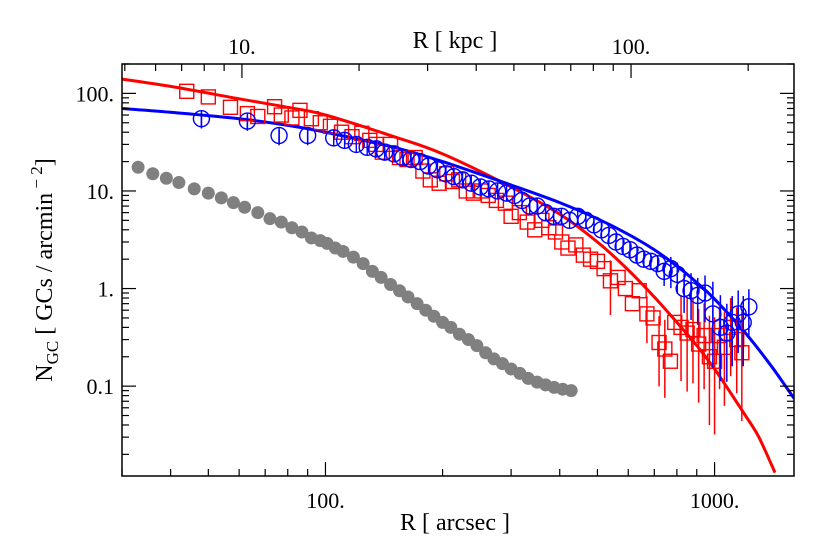 The height and width of the screenshot is (554, 830). I want to click on x-tick-label: 100., so click(325, 500).